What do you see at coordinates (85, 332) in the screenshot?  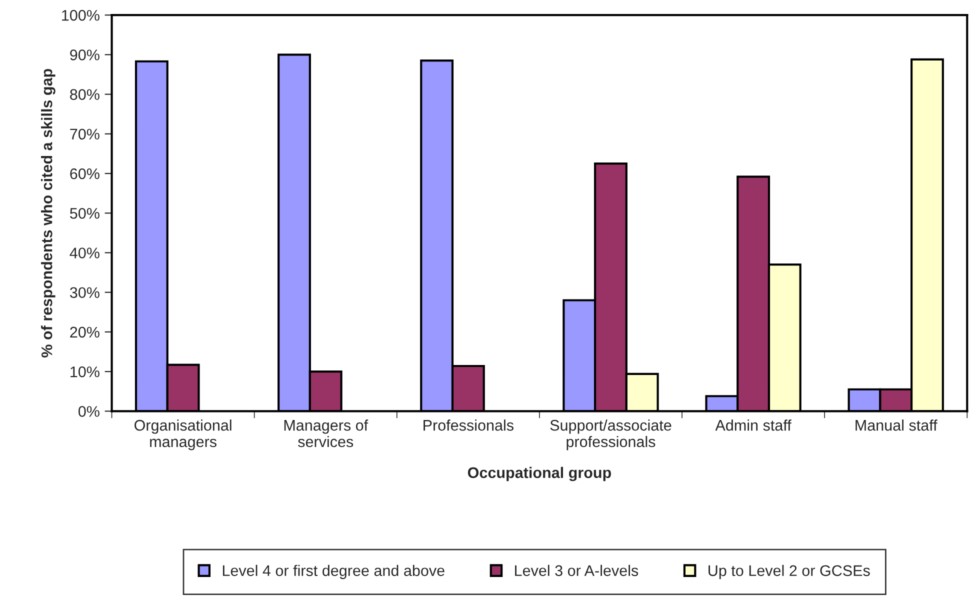 I see `y-tick-label: 20%` at bounding box center [85, 332].